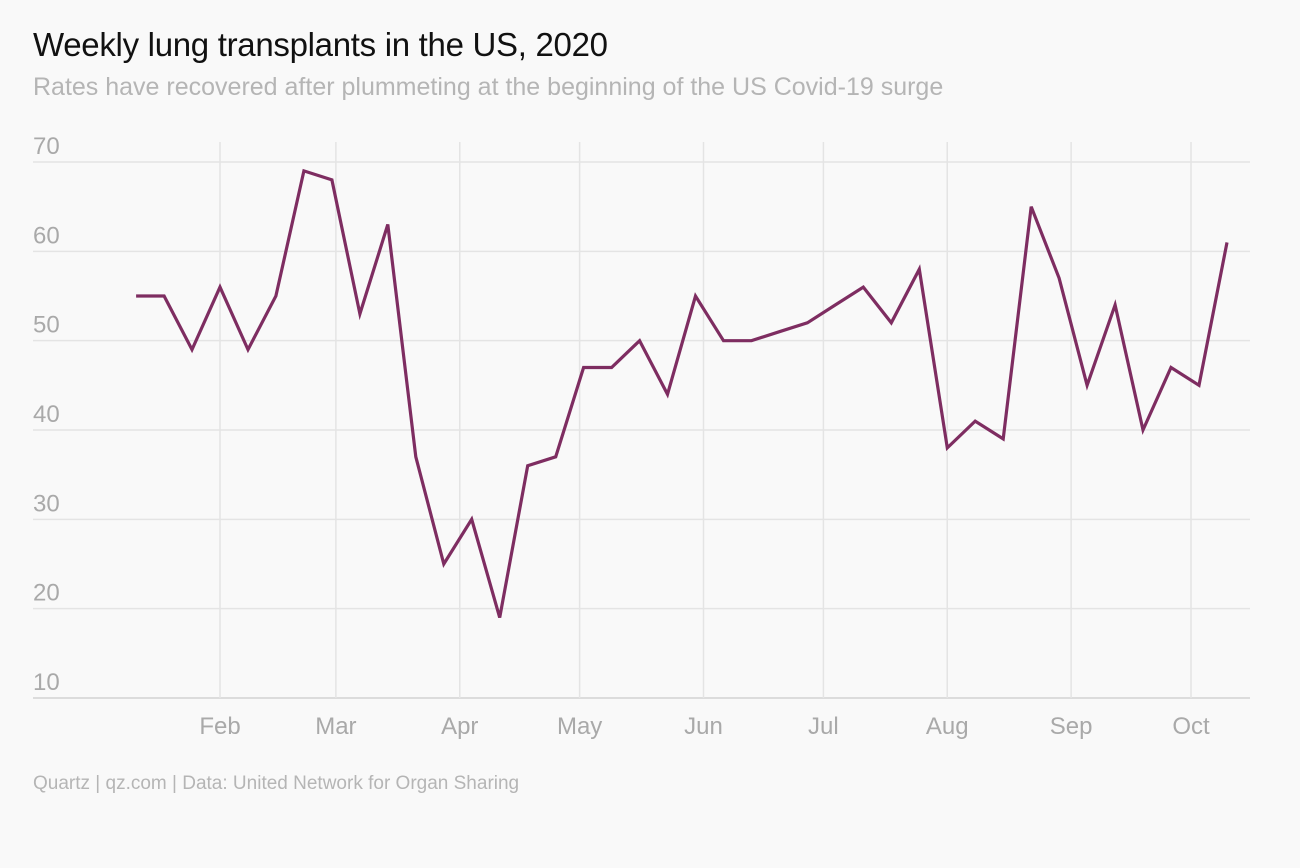 Image resolution: width=1300 pixels, height=868 pixels. I want to click on x-tick-label: May, so click(579, 726).